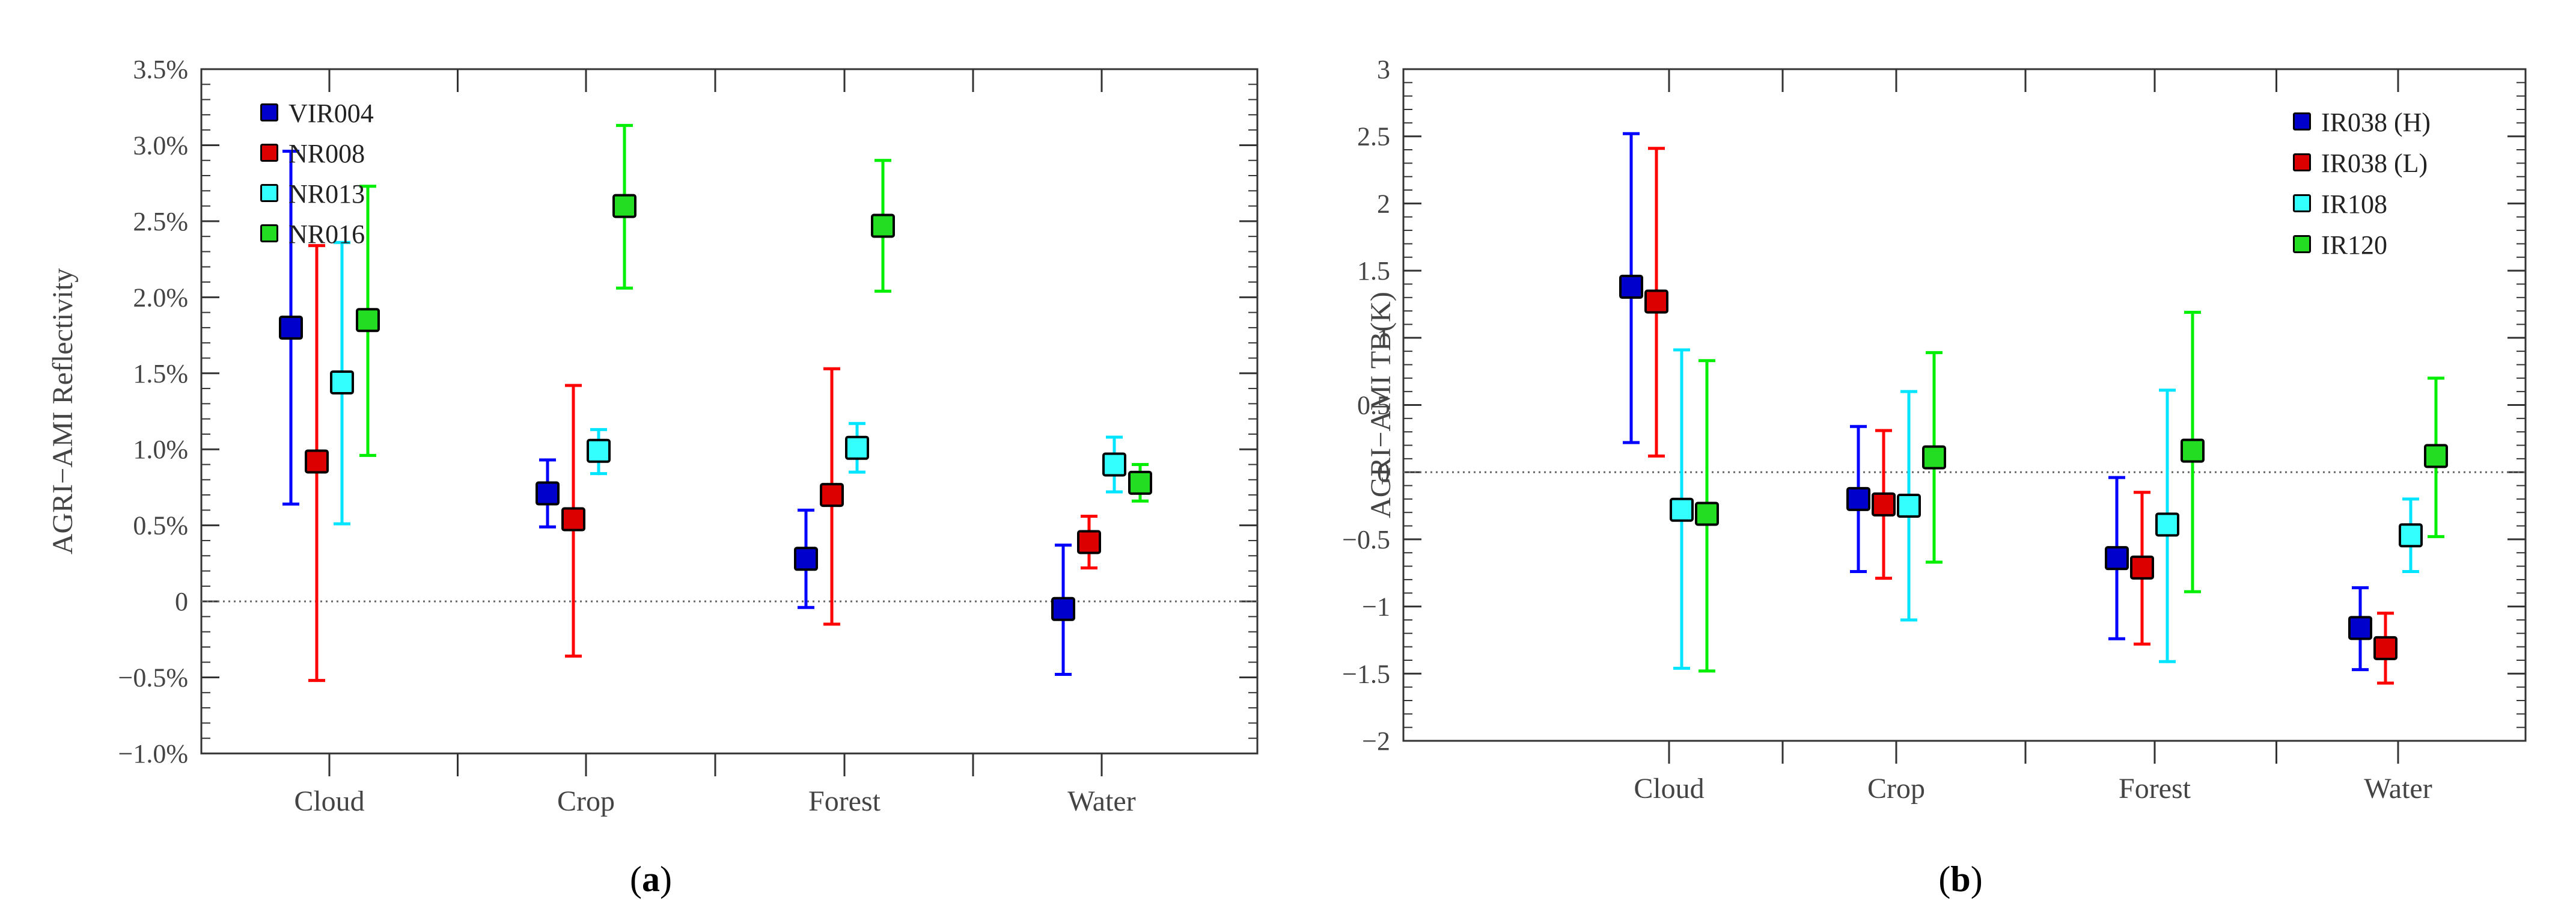 The width and height of the screenshot is (2576, 911). I want to click on y-tick-label: −1, so click(1376, 607).